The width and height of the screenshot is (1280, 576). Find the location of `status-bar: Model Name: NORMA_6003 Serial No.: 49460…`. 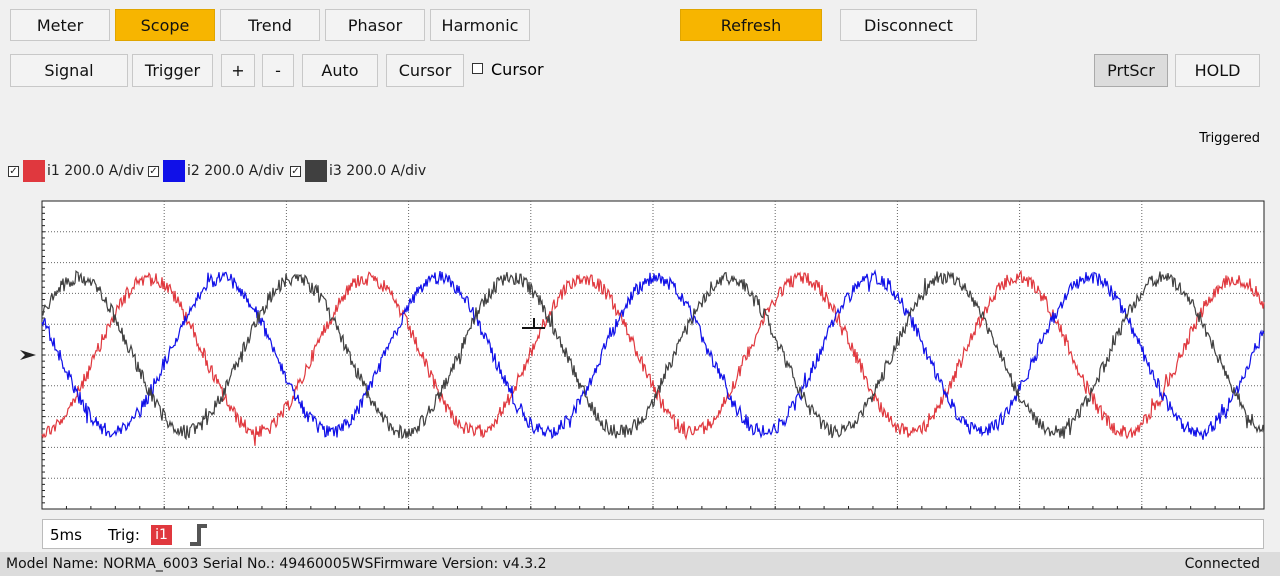

status-bar: Model Name: NORMA_6003 Serial No.: 49460… is located at coordinates (640, 564).